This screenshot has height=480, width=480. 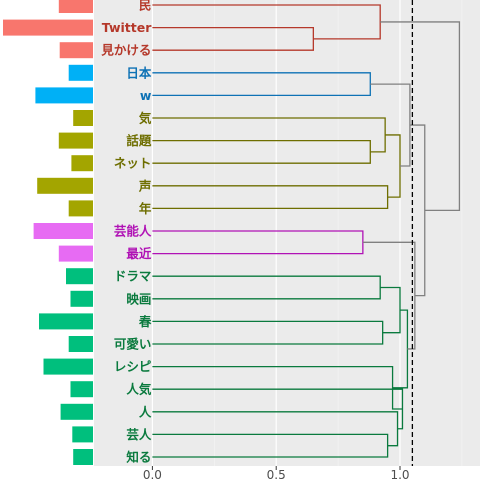 I want to click on leaf-label: 声, so click(x=145, y=185).